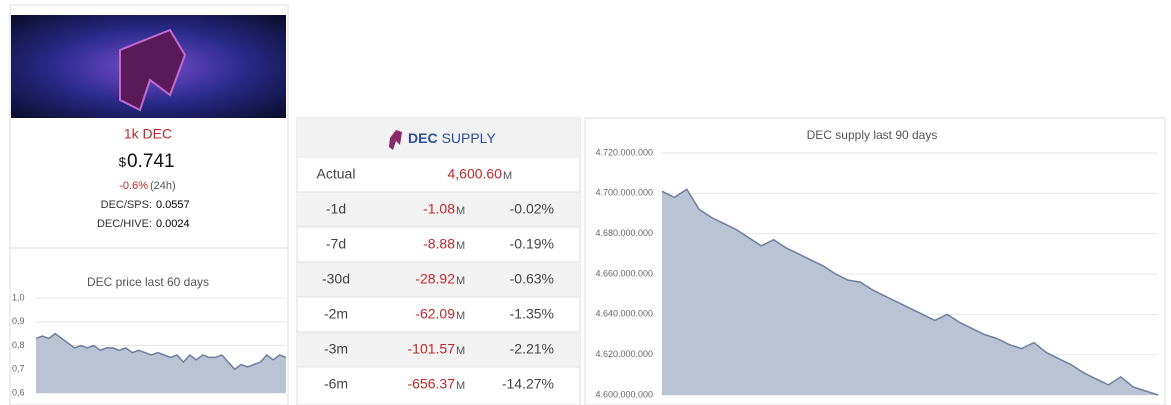  I want to click on row-pct: -14.27%, so click(528, 384).